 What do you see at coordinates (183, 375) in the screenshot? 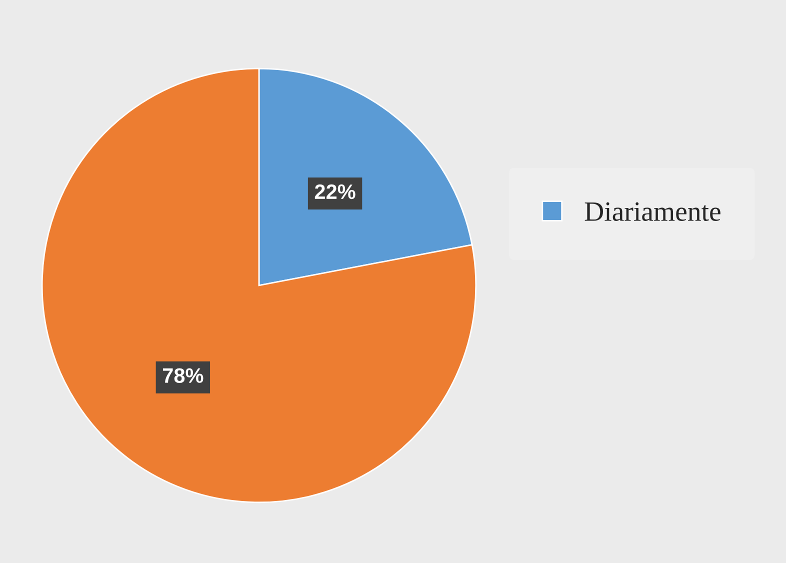
I see `data-label: 78%` at bounding box center [183, 375].